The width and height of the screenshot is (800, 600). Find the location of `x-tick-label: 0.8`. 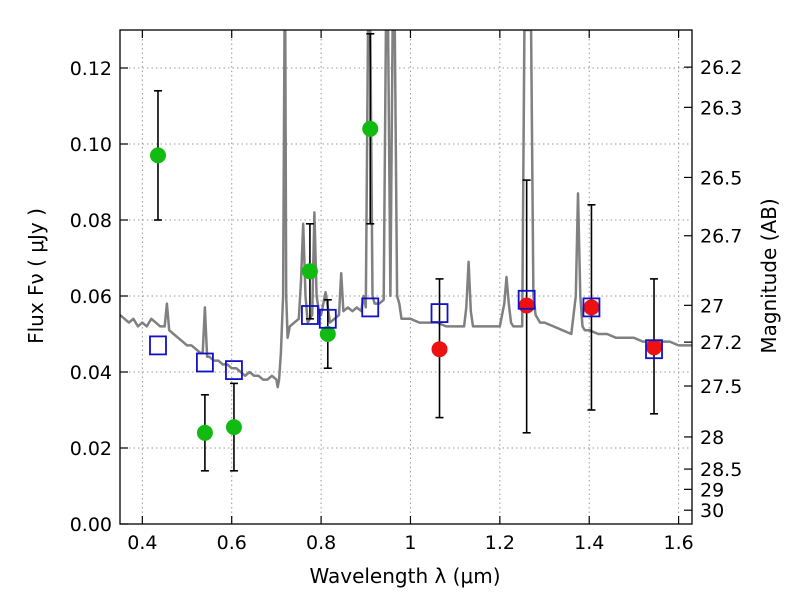

x-tick-label: 0.8 is located at coordinates (321, 543).